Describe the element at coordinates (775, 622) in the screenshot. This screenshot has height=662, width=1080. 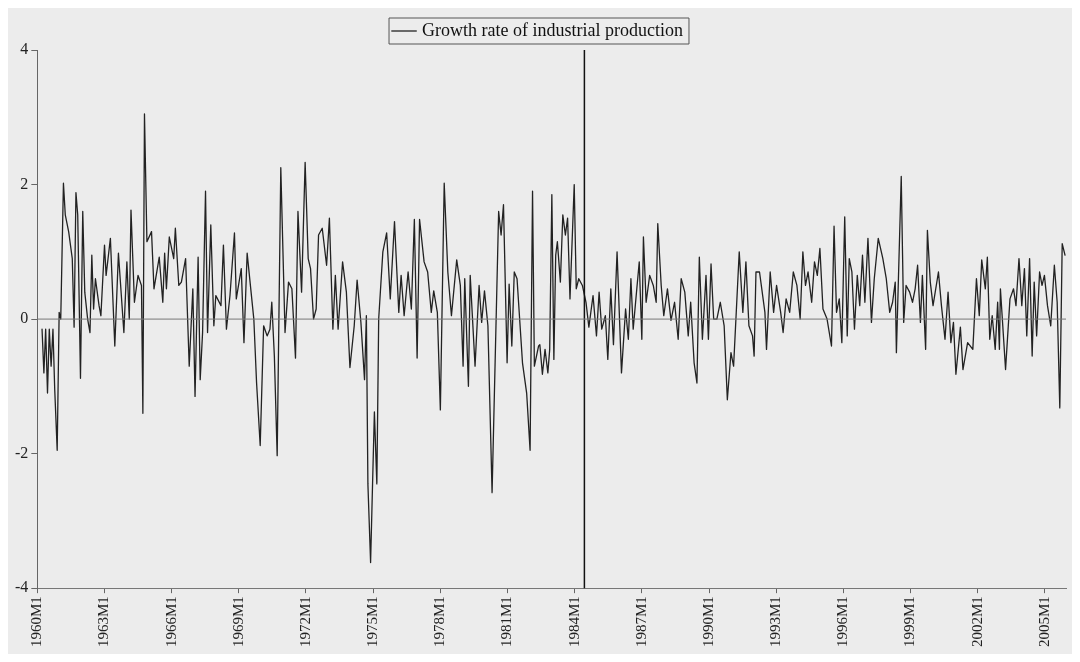
I see `x-tick-label: 1993M1` at that location.